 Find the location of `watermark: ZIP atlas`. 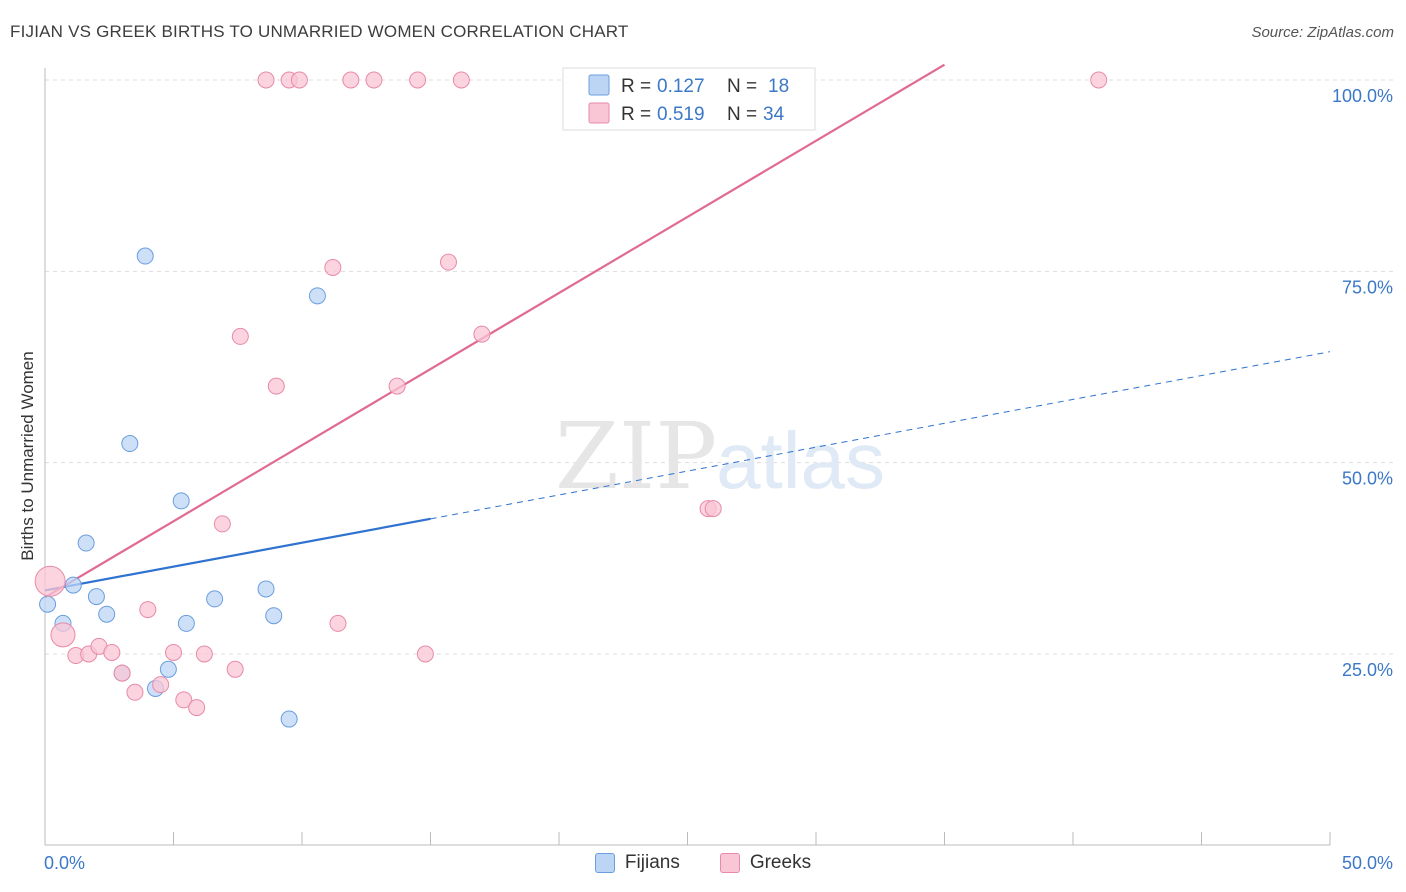

watermark: ZIP atlas is located at coordinates (720, 456).